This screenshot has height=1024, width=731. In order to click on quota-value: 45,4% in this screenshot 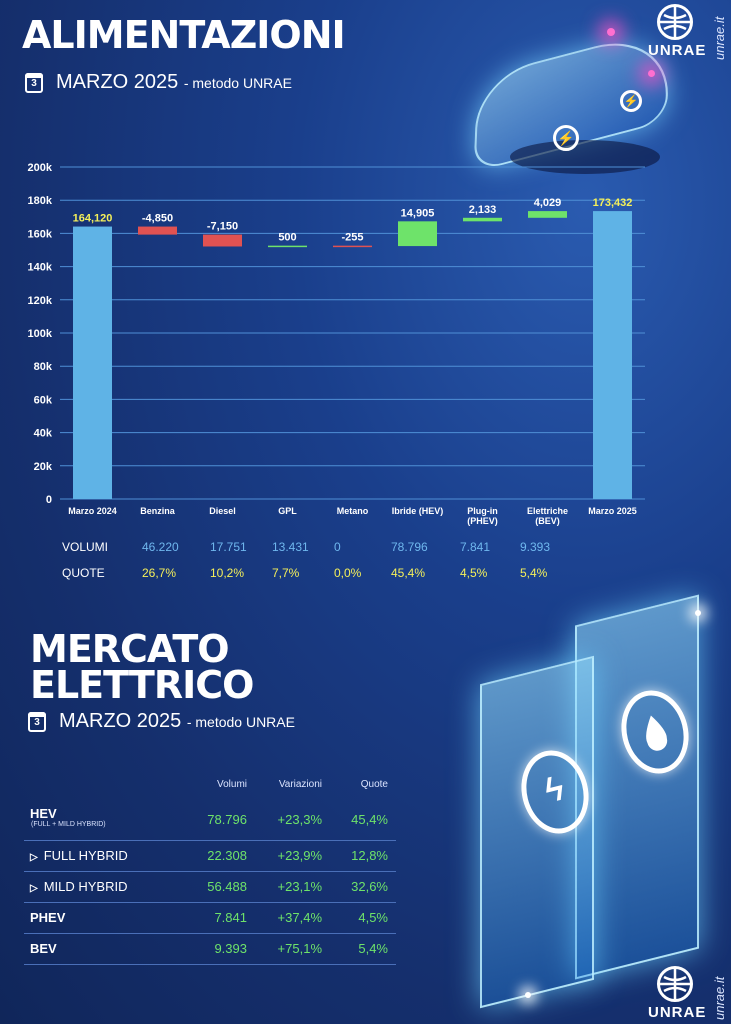, I will do `click(408, 573)`.